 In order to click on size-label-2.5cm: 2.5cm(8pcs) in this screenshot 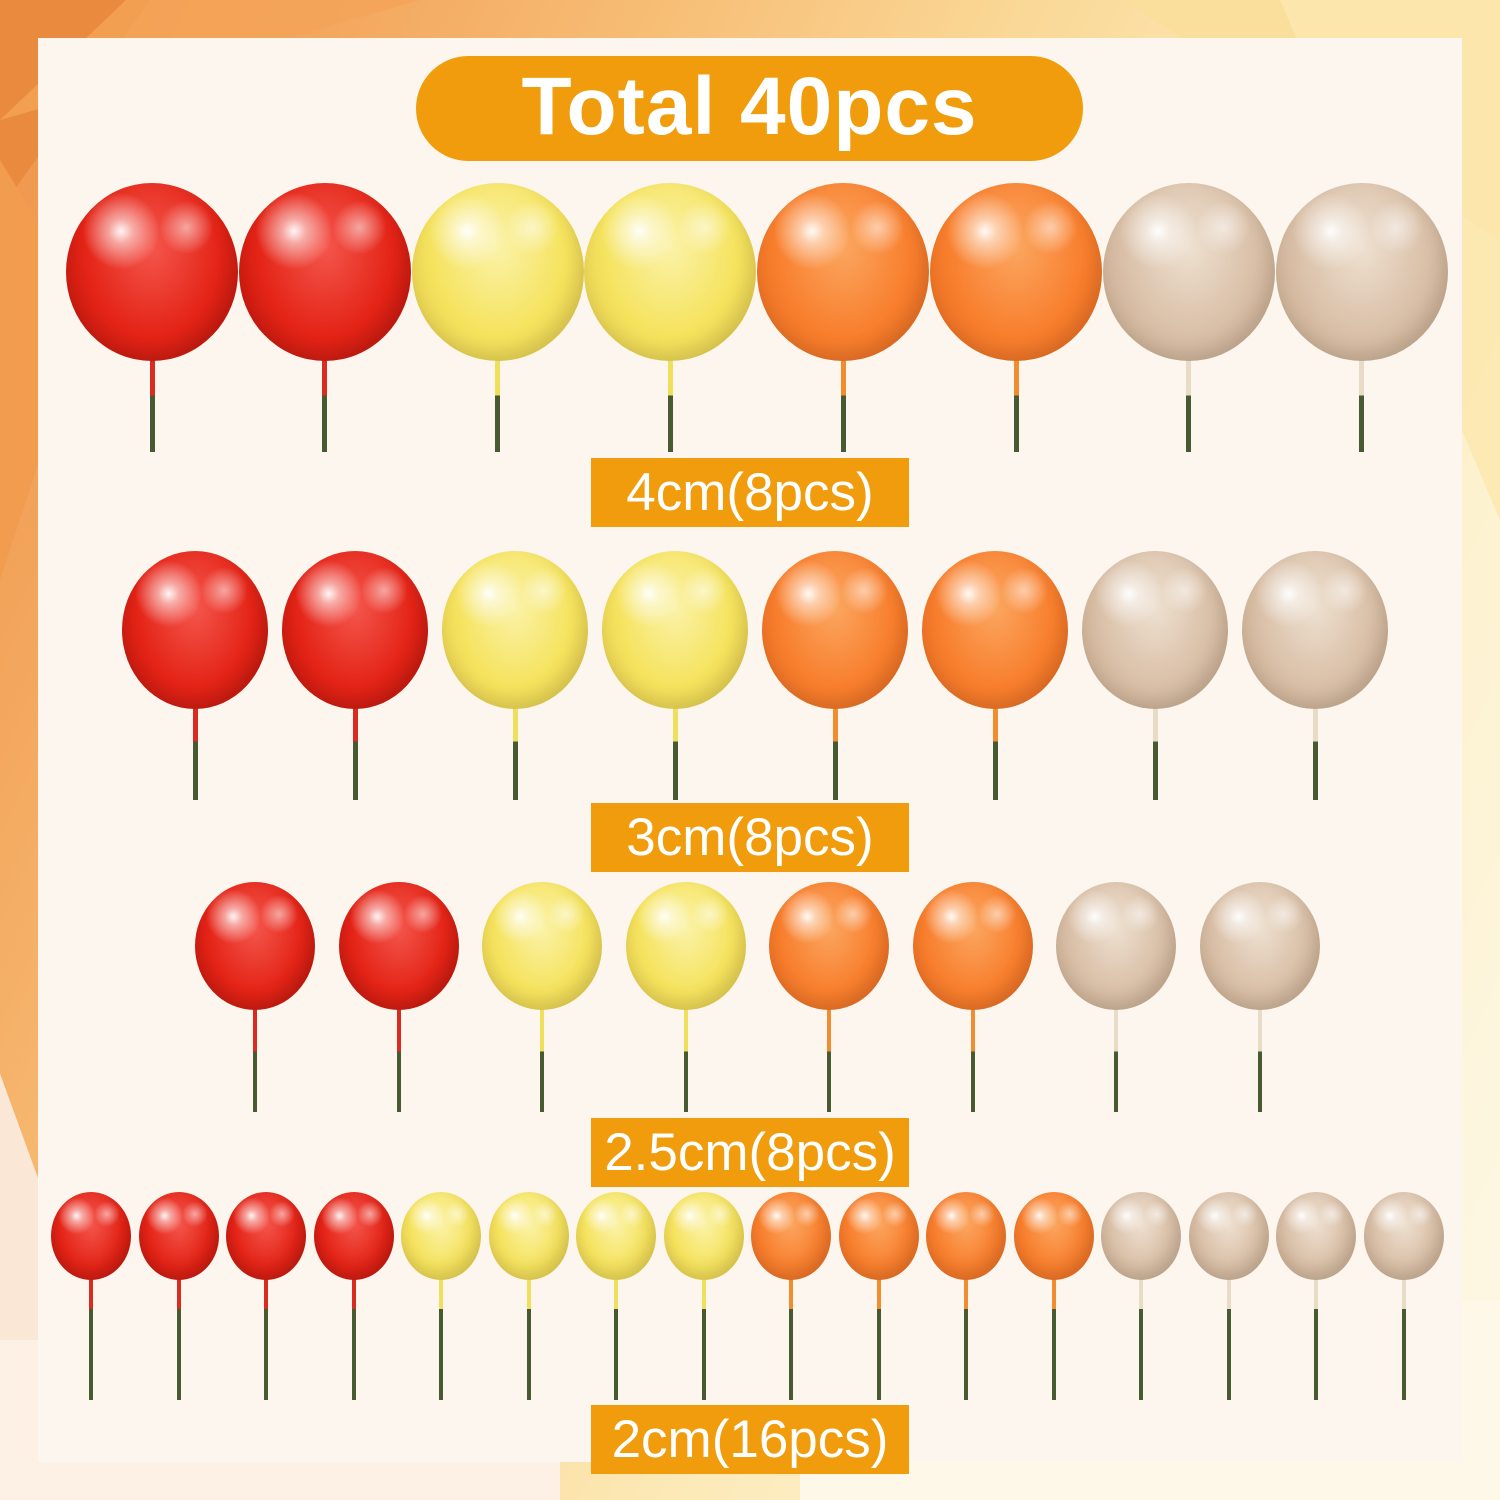, I will do `click(750, 1152)`.